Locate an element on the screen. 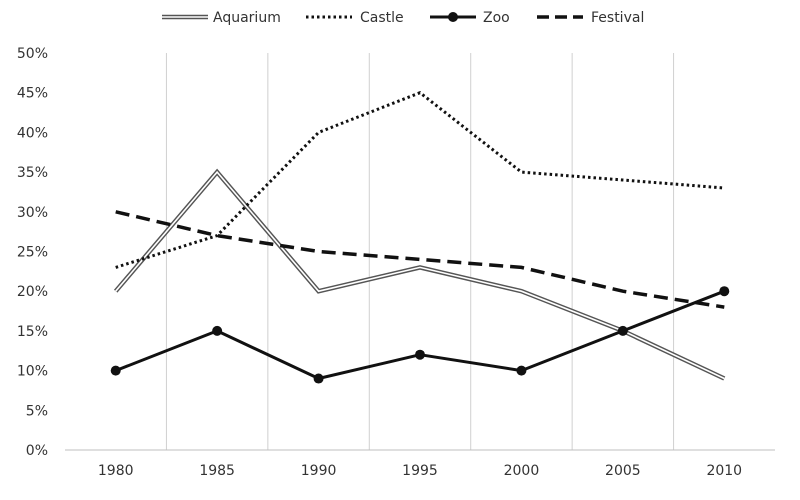 The image size is (800, 500). legend-item-festival: Festival is located at coordinates (590, 18).